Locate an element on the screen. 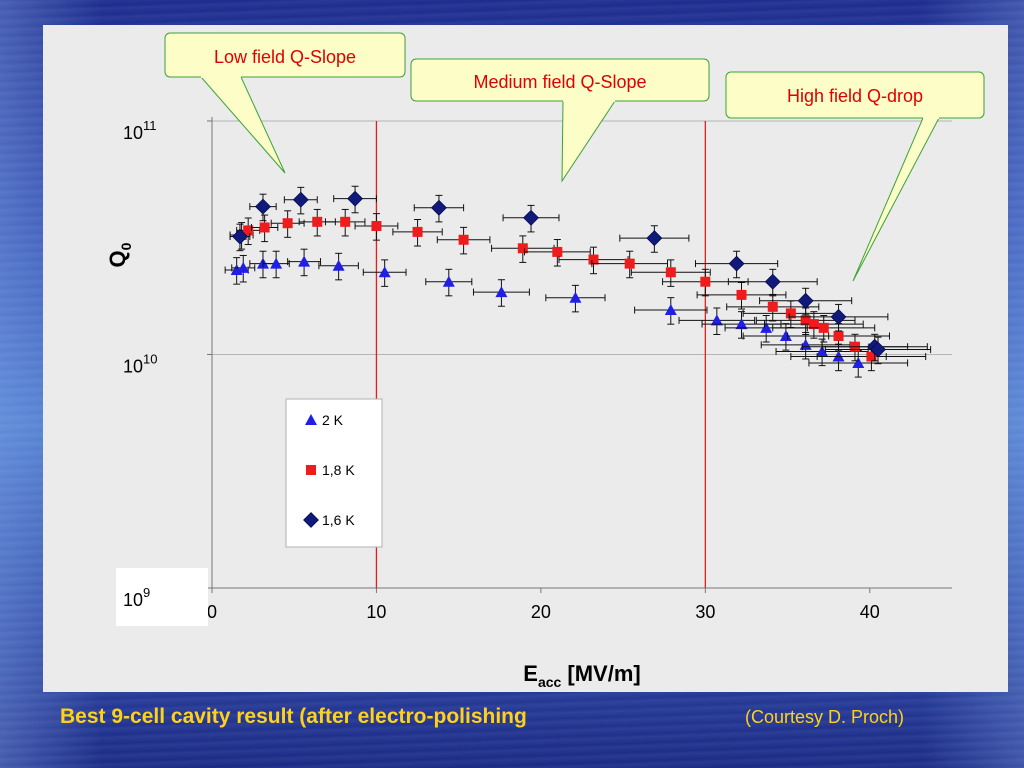 The width and height of the screenshot is (1024, 768). callout-2: High field Q-drop is located at coordinates (855, 176).